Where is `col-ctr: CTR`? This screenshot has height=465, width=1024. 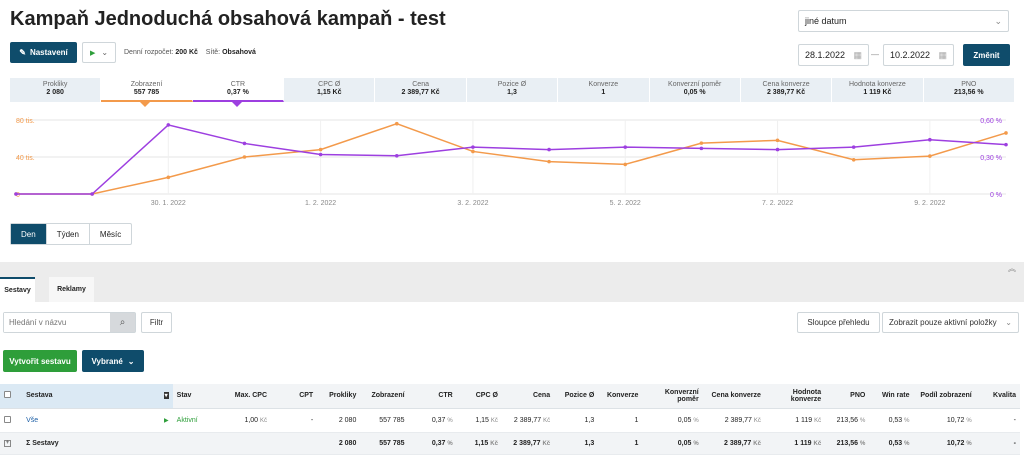
col-ctr: CTR is located at coordinates (432, 396).